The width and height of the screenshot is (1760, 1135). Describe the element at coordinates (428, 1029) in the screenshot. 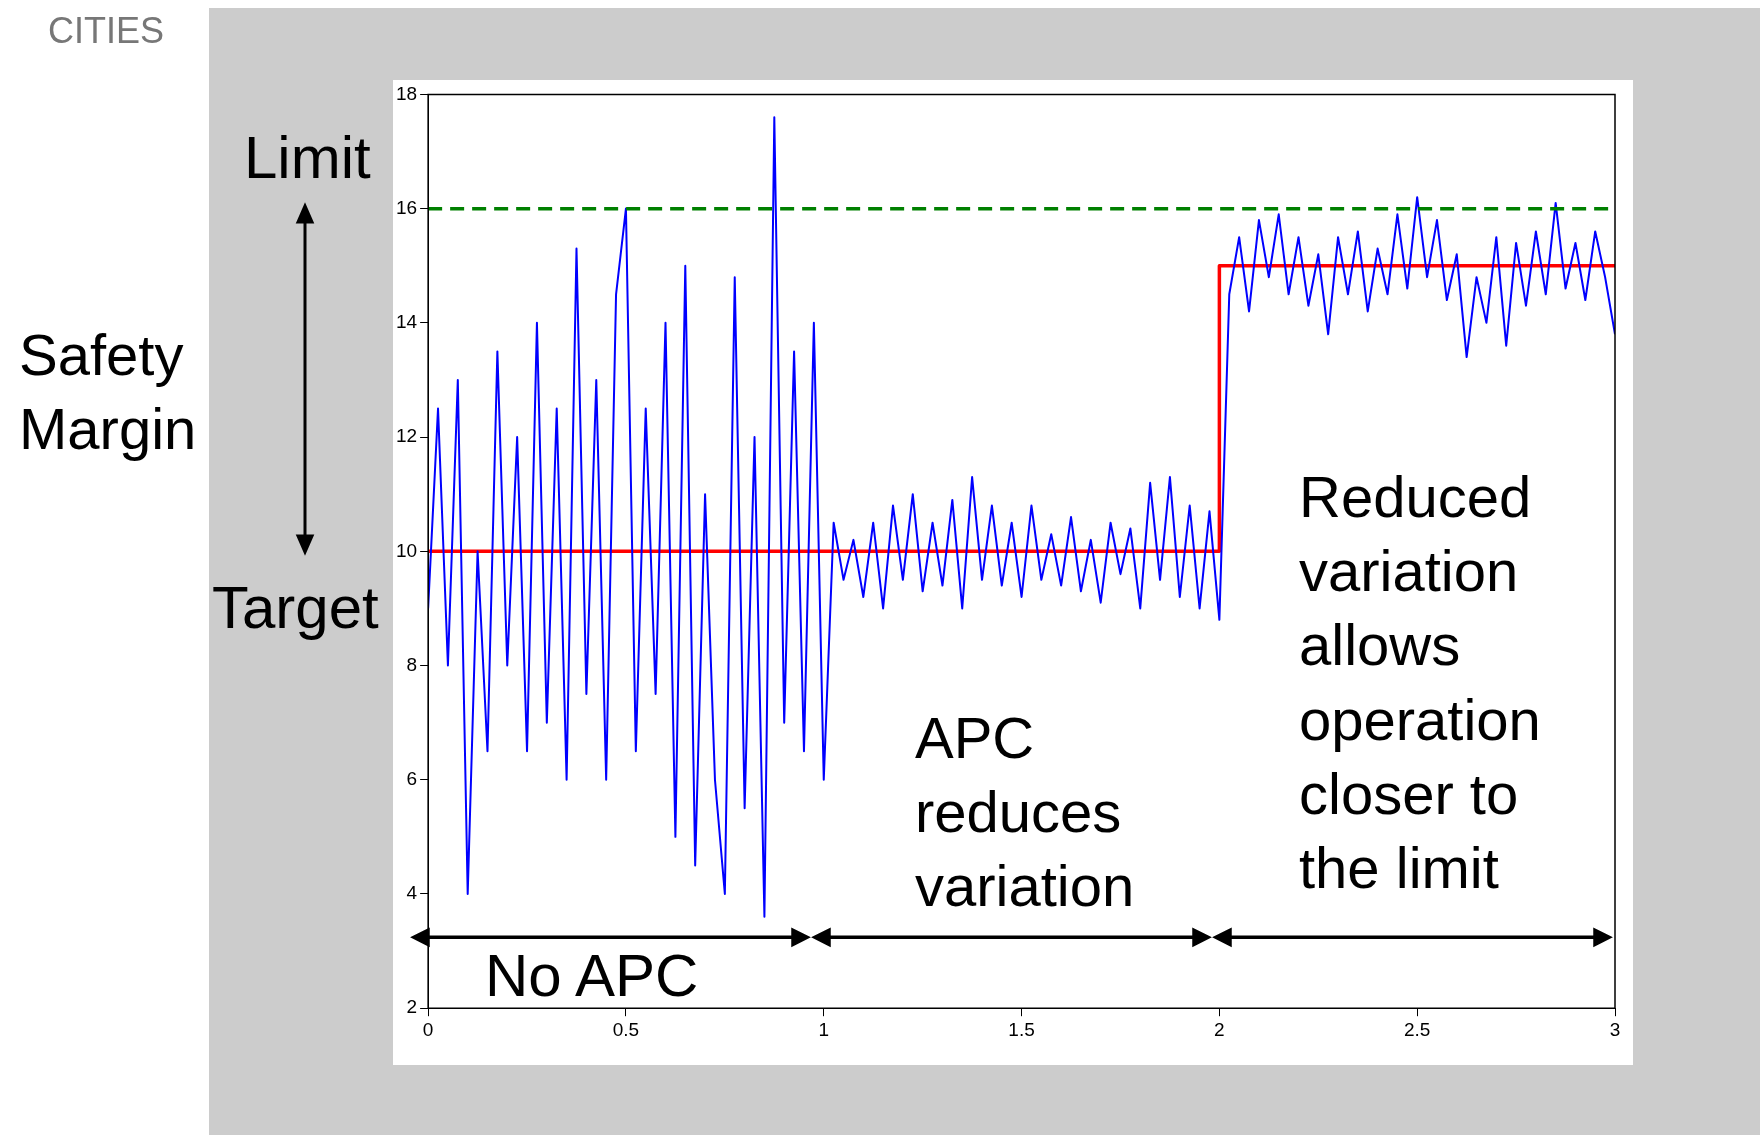

I see `x-tick-label: 0` at that location.